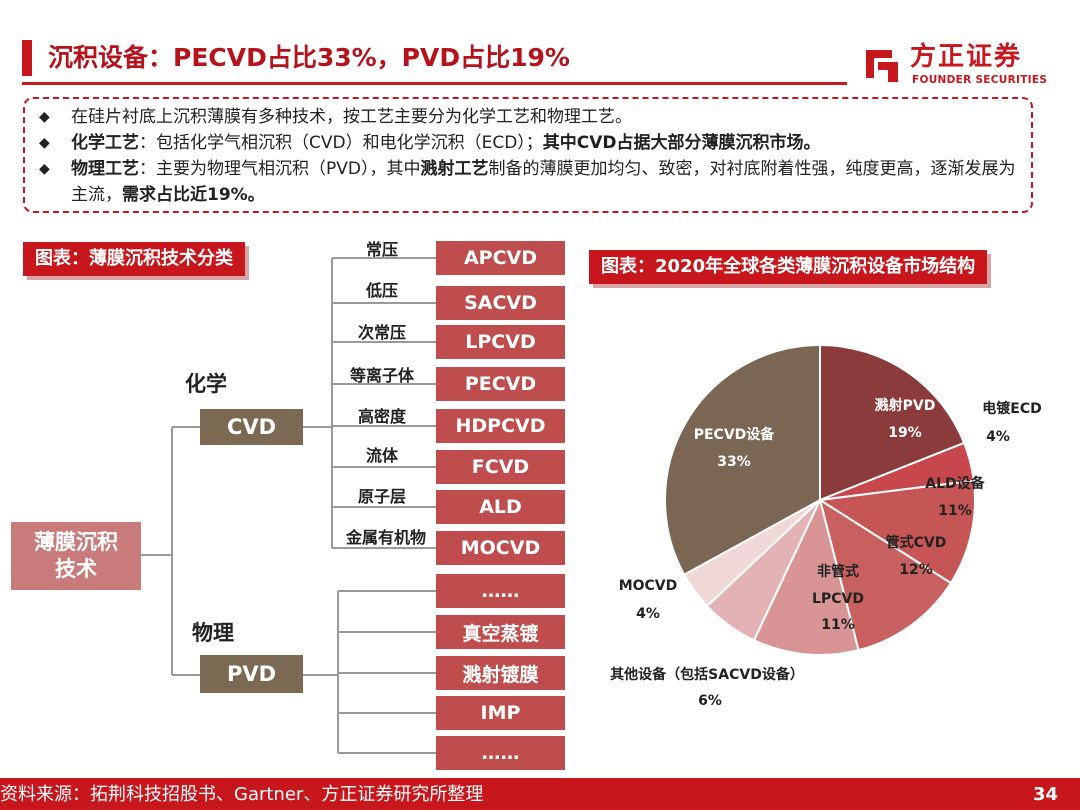  I want to click on cvd-condition: 低压, so click(381, 290).